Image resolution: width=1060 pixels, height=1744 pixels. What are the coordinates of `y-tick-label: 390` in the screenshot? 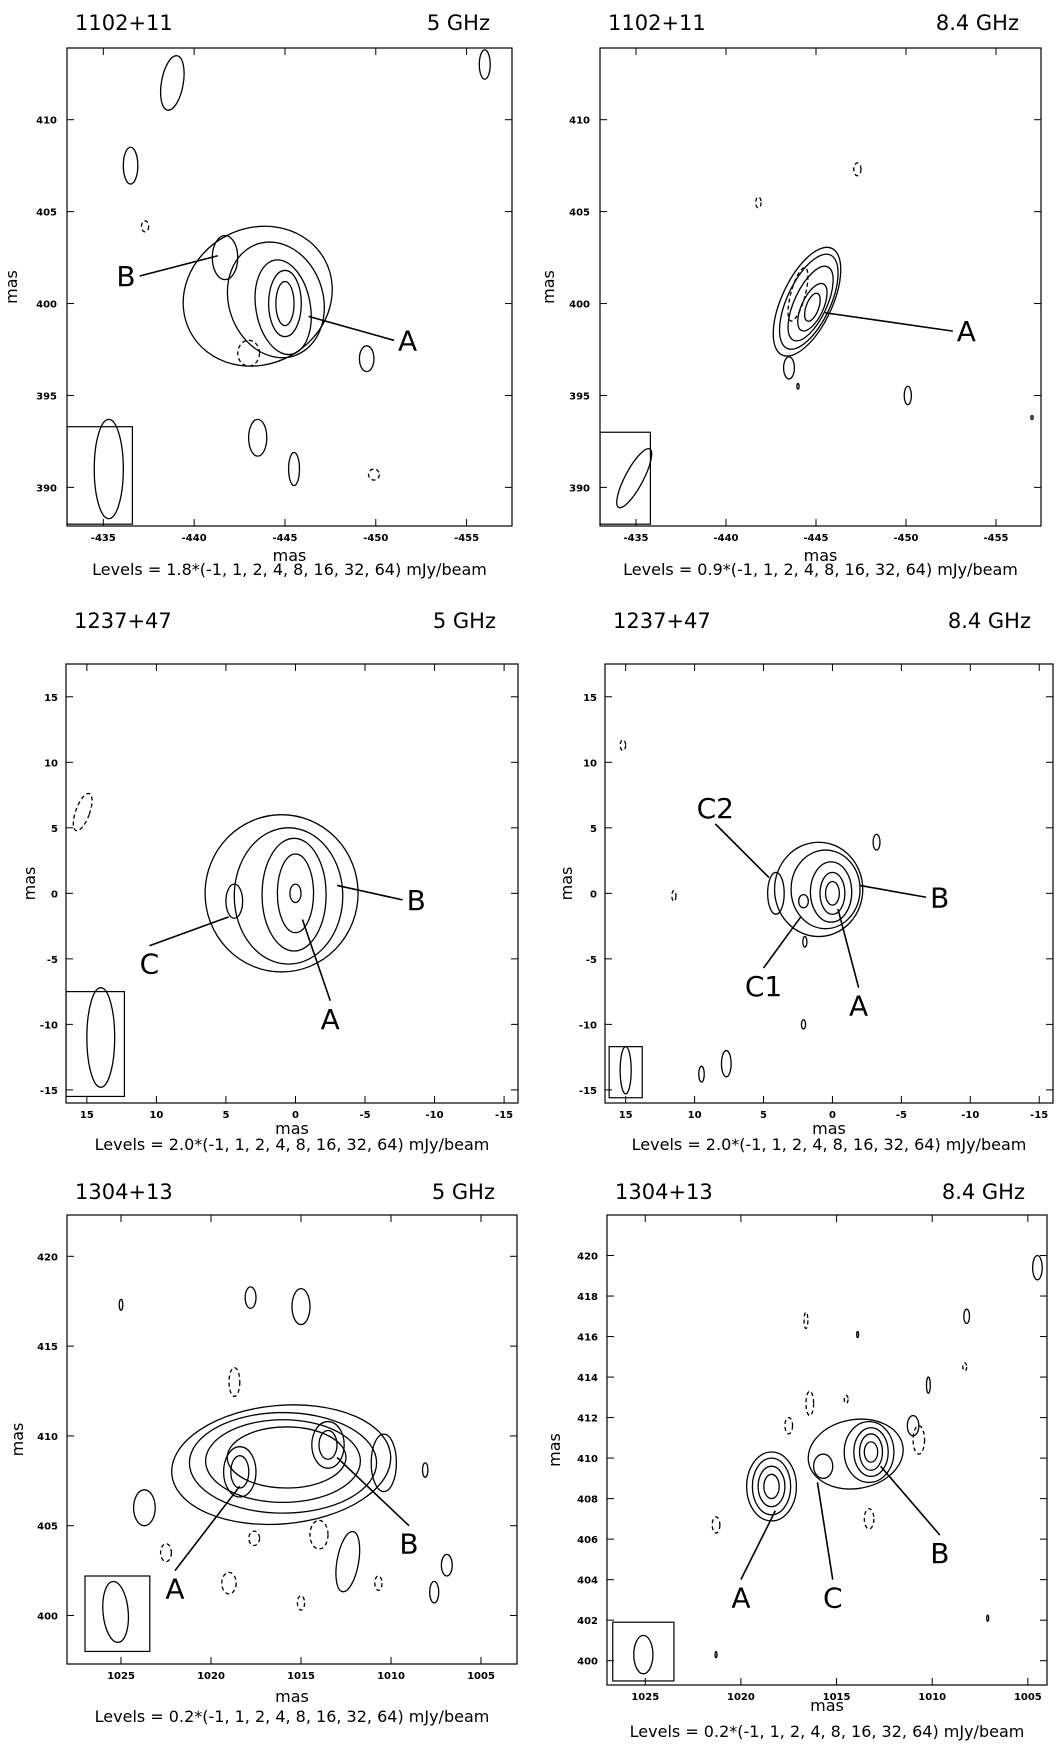 It's located at (46, 488).